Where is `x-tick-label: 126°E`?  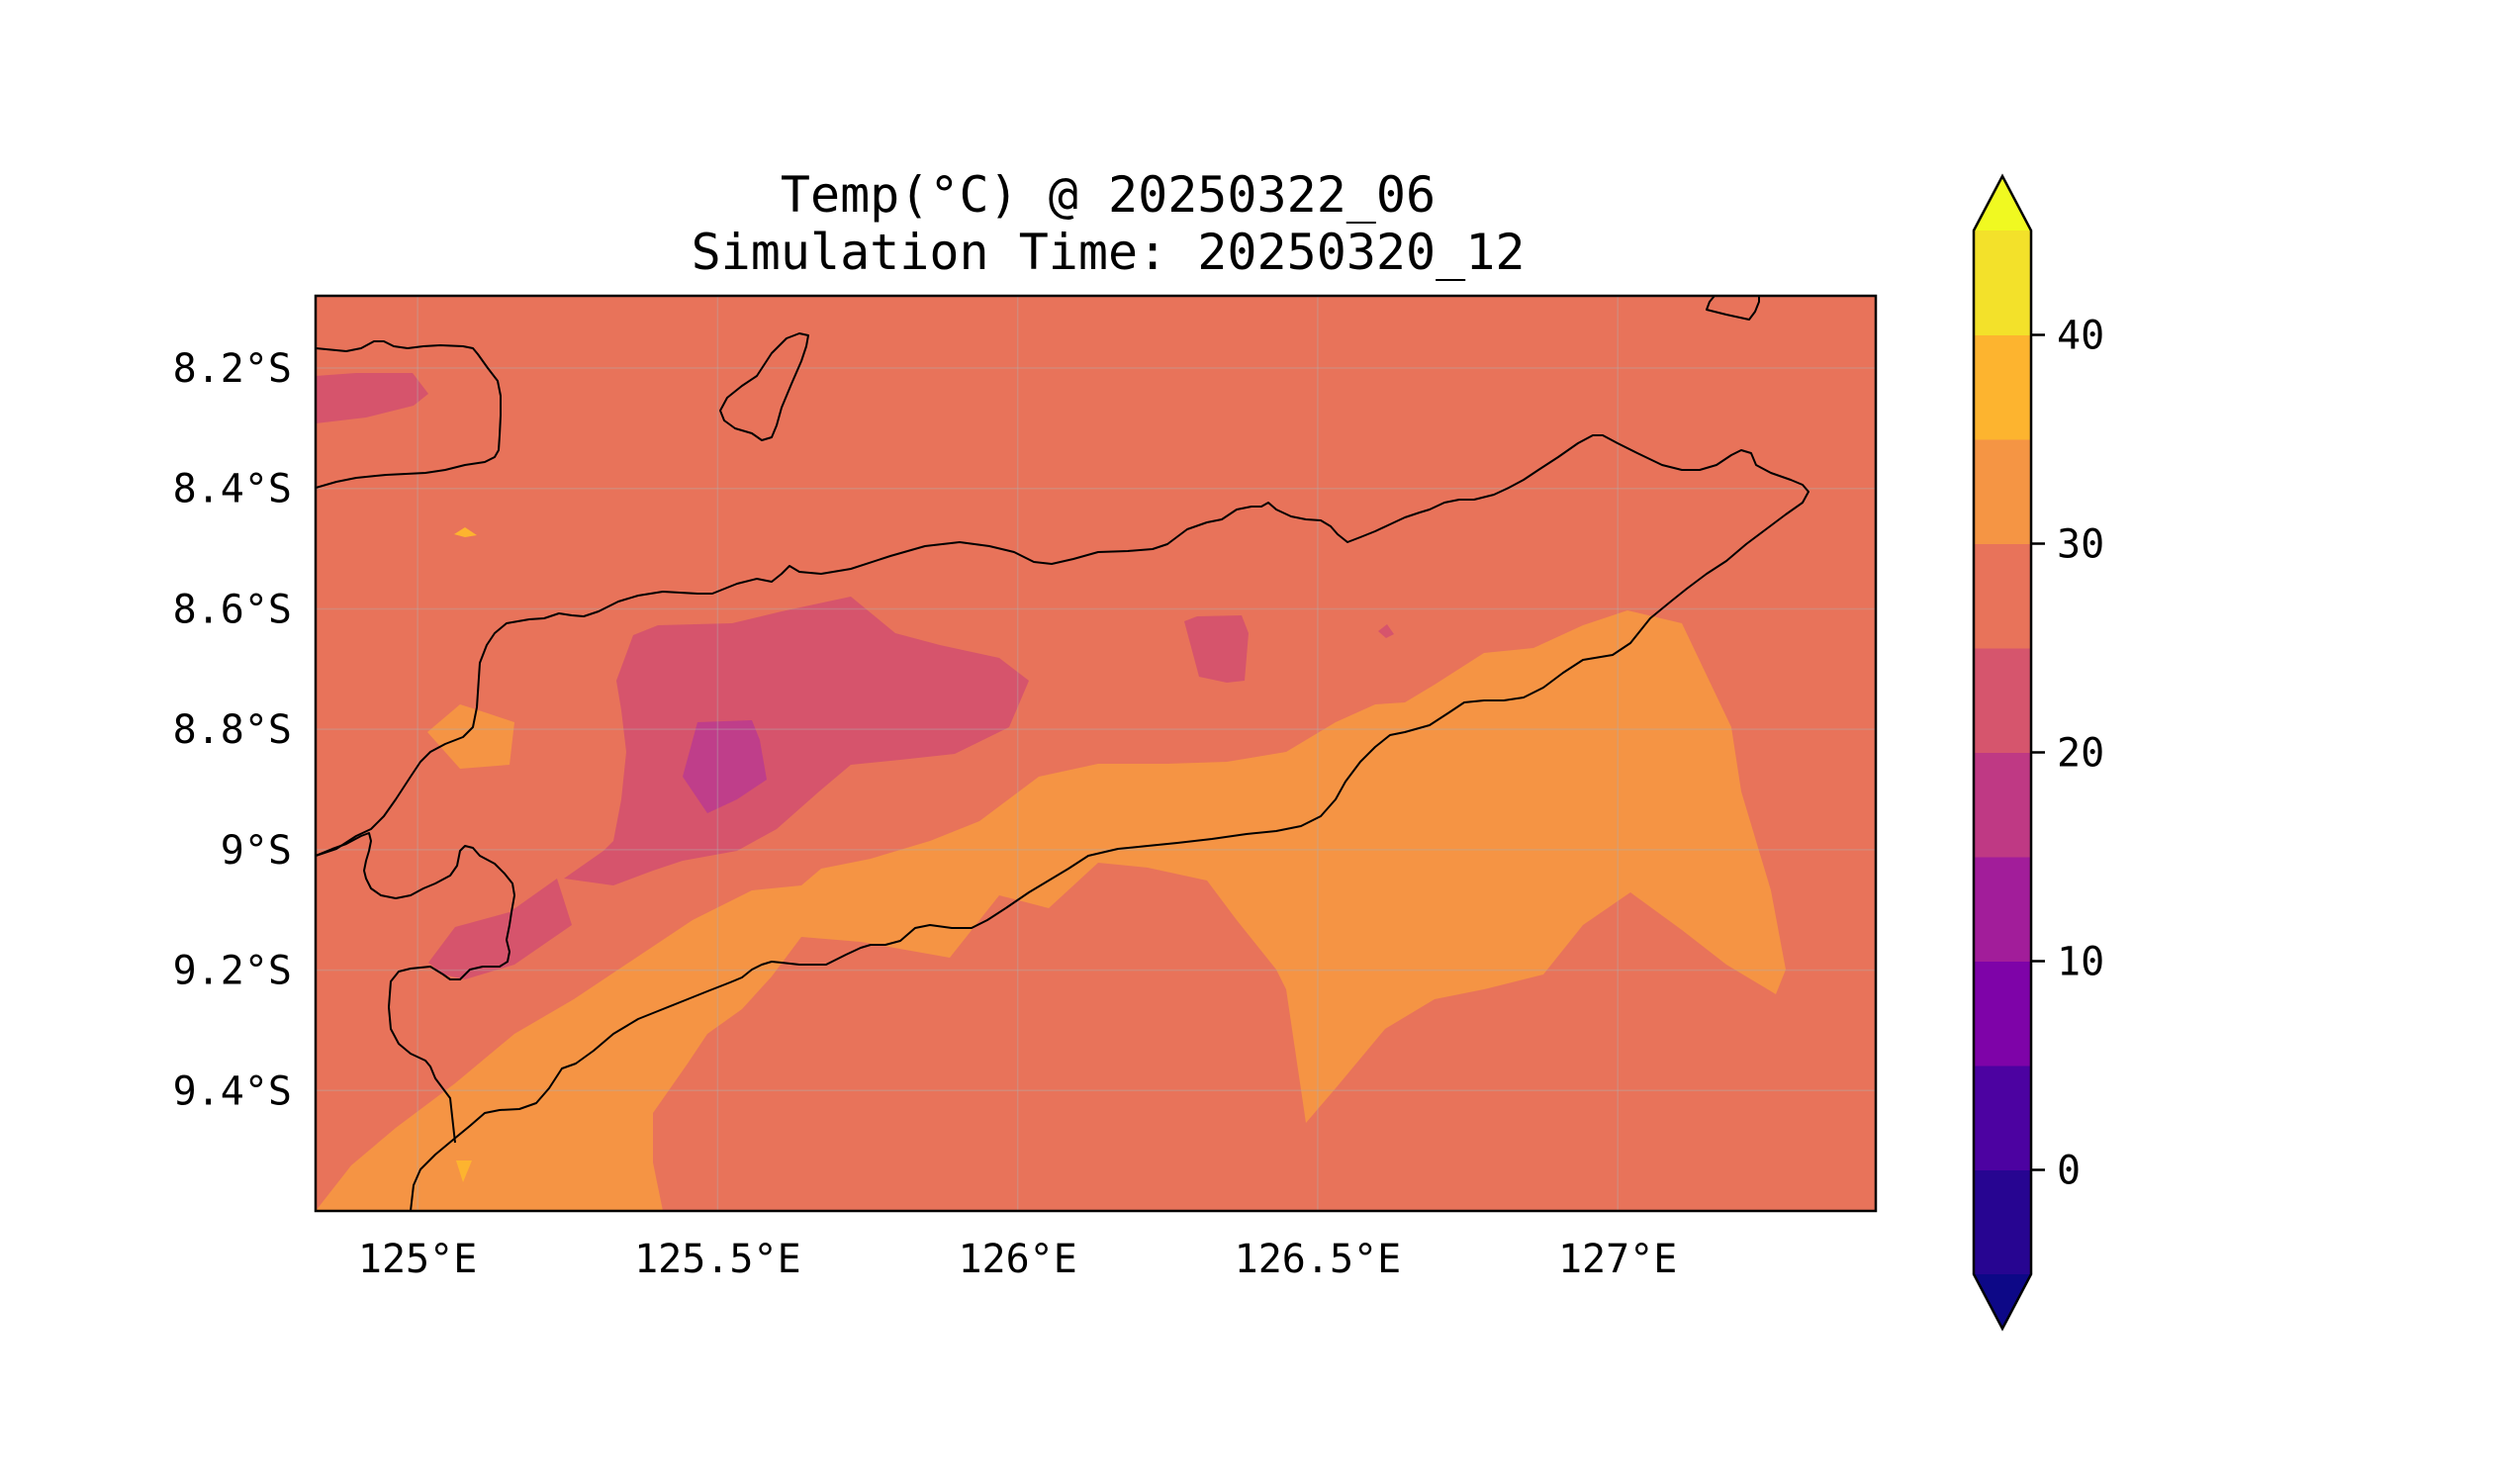 x-tick-label: 126°E is located at coordinates (1017, 1259).